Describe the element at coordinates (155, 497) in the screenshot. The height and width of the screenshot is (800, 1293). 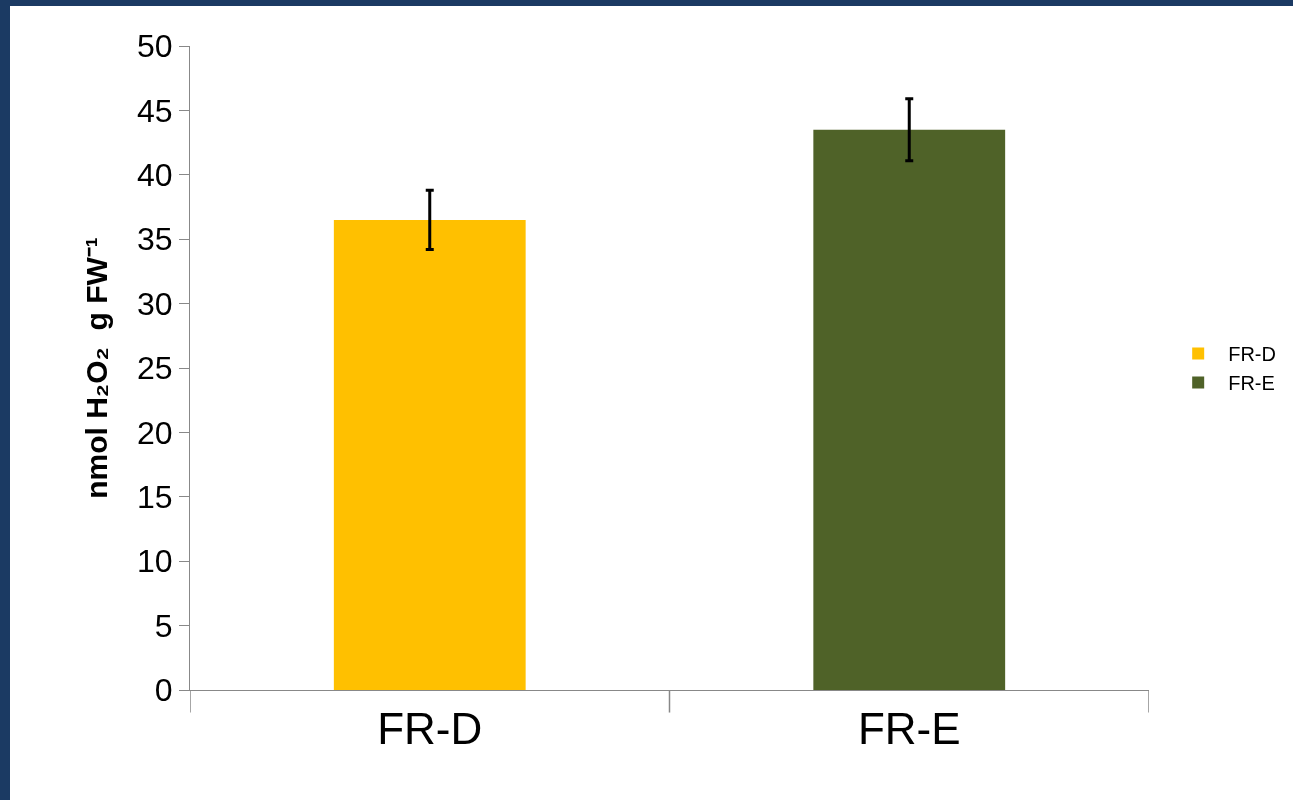
I see `y-tick-label: 15` at that location.